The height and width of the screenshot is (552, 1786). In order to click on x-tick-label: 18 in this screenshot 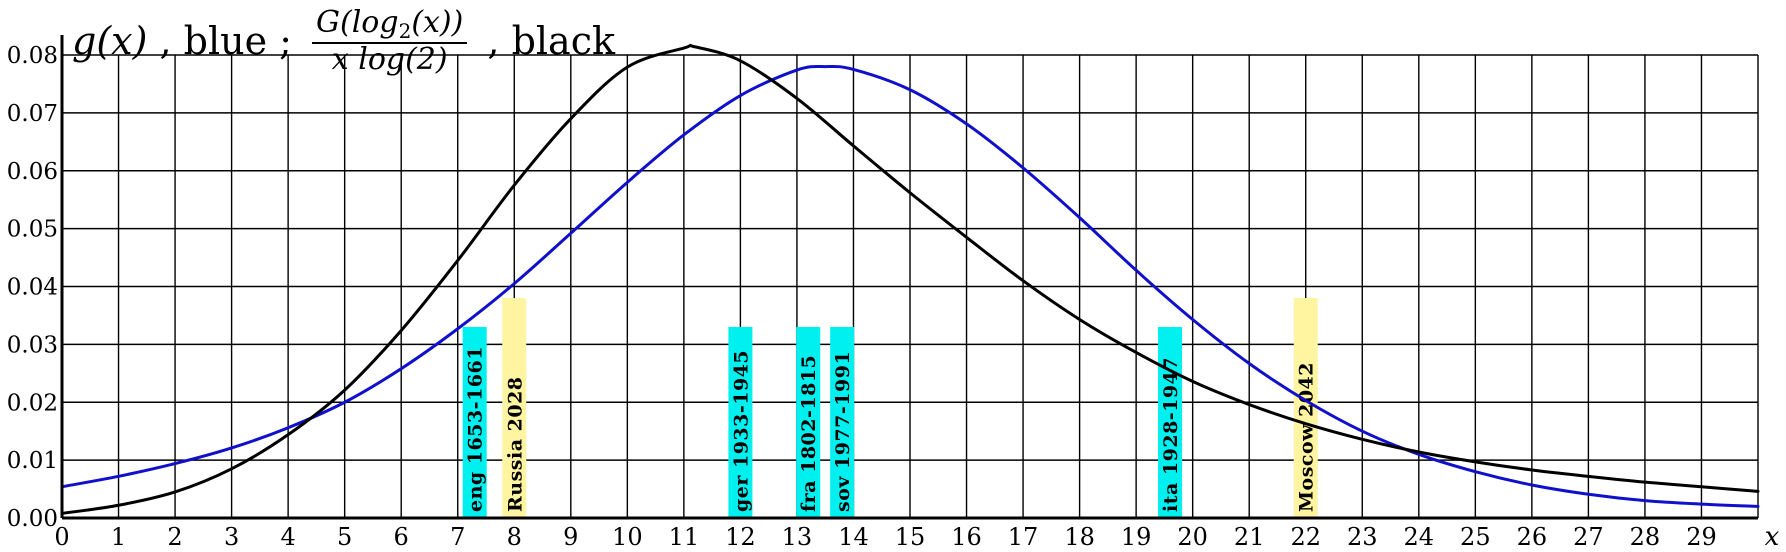, I will do `click(1079, 537)`.